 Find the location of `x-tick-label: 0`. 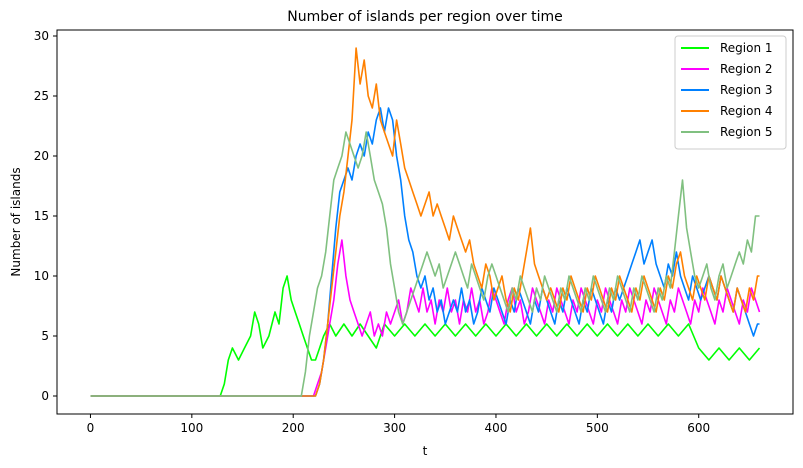

x-tick-label: 0 is located at coordinates (91, 428).